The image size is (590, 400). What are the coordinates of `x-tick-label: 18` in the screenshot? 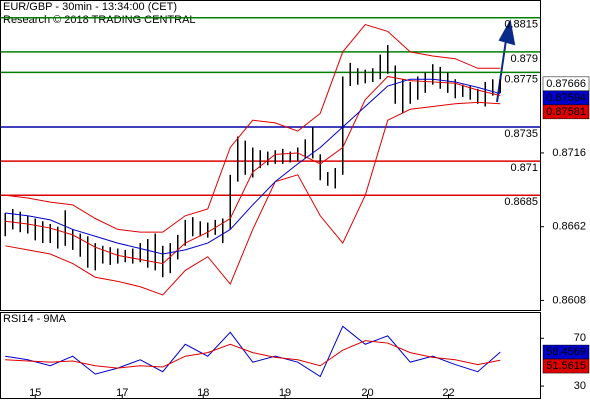 It's located at (203, 393).